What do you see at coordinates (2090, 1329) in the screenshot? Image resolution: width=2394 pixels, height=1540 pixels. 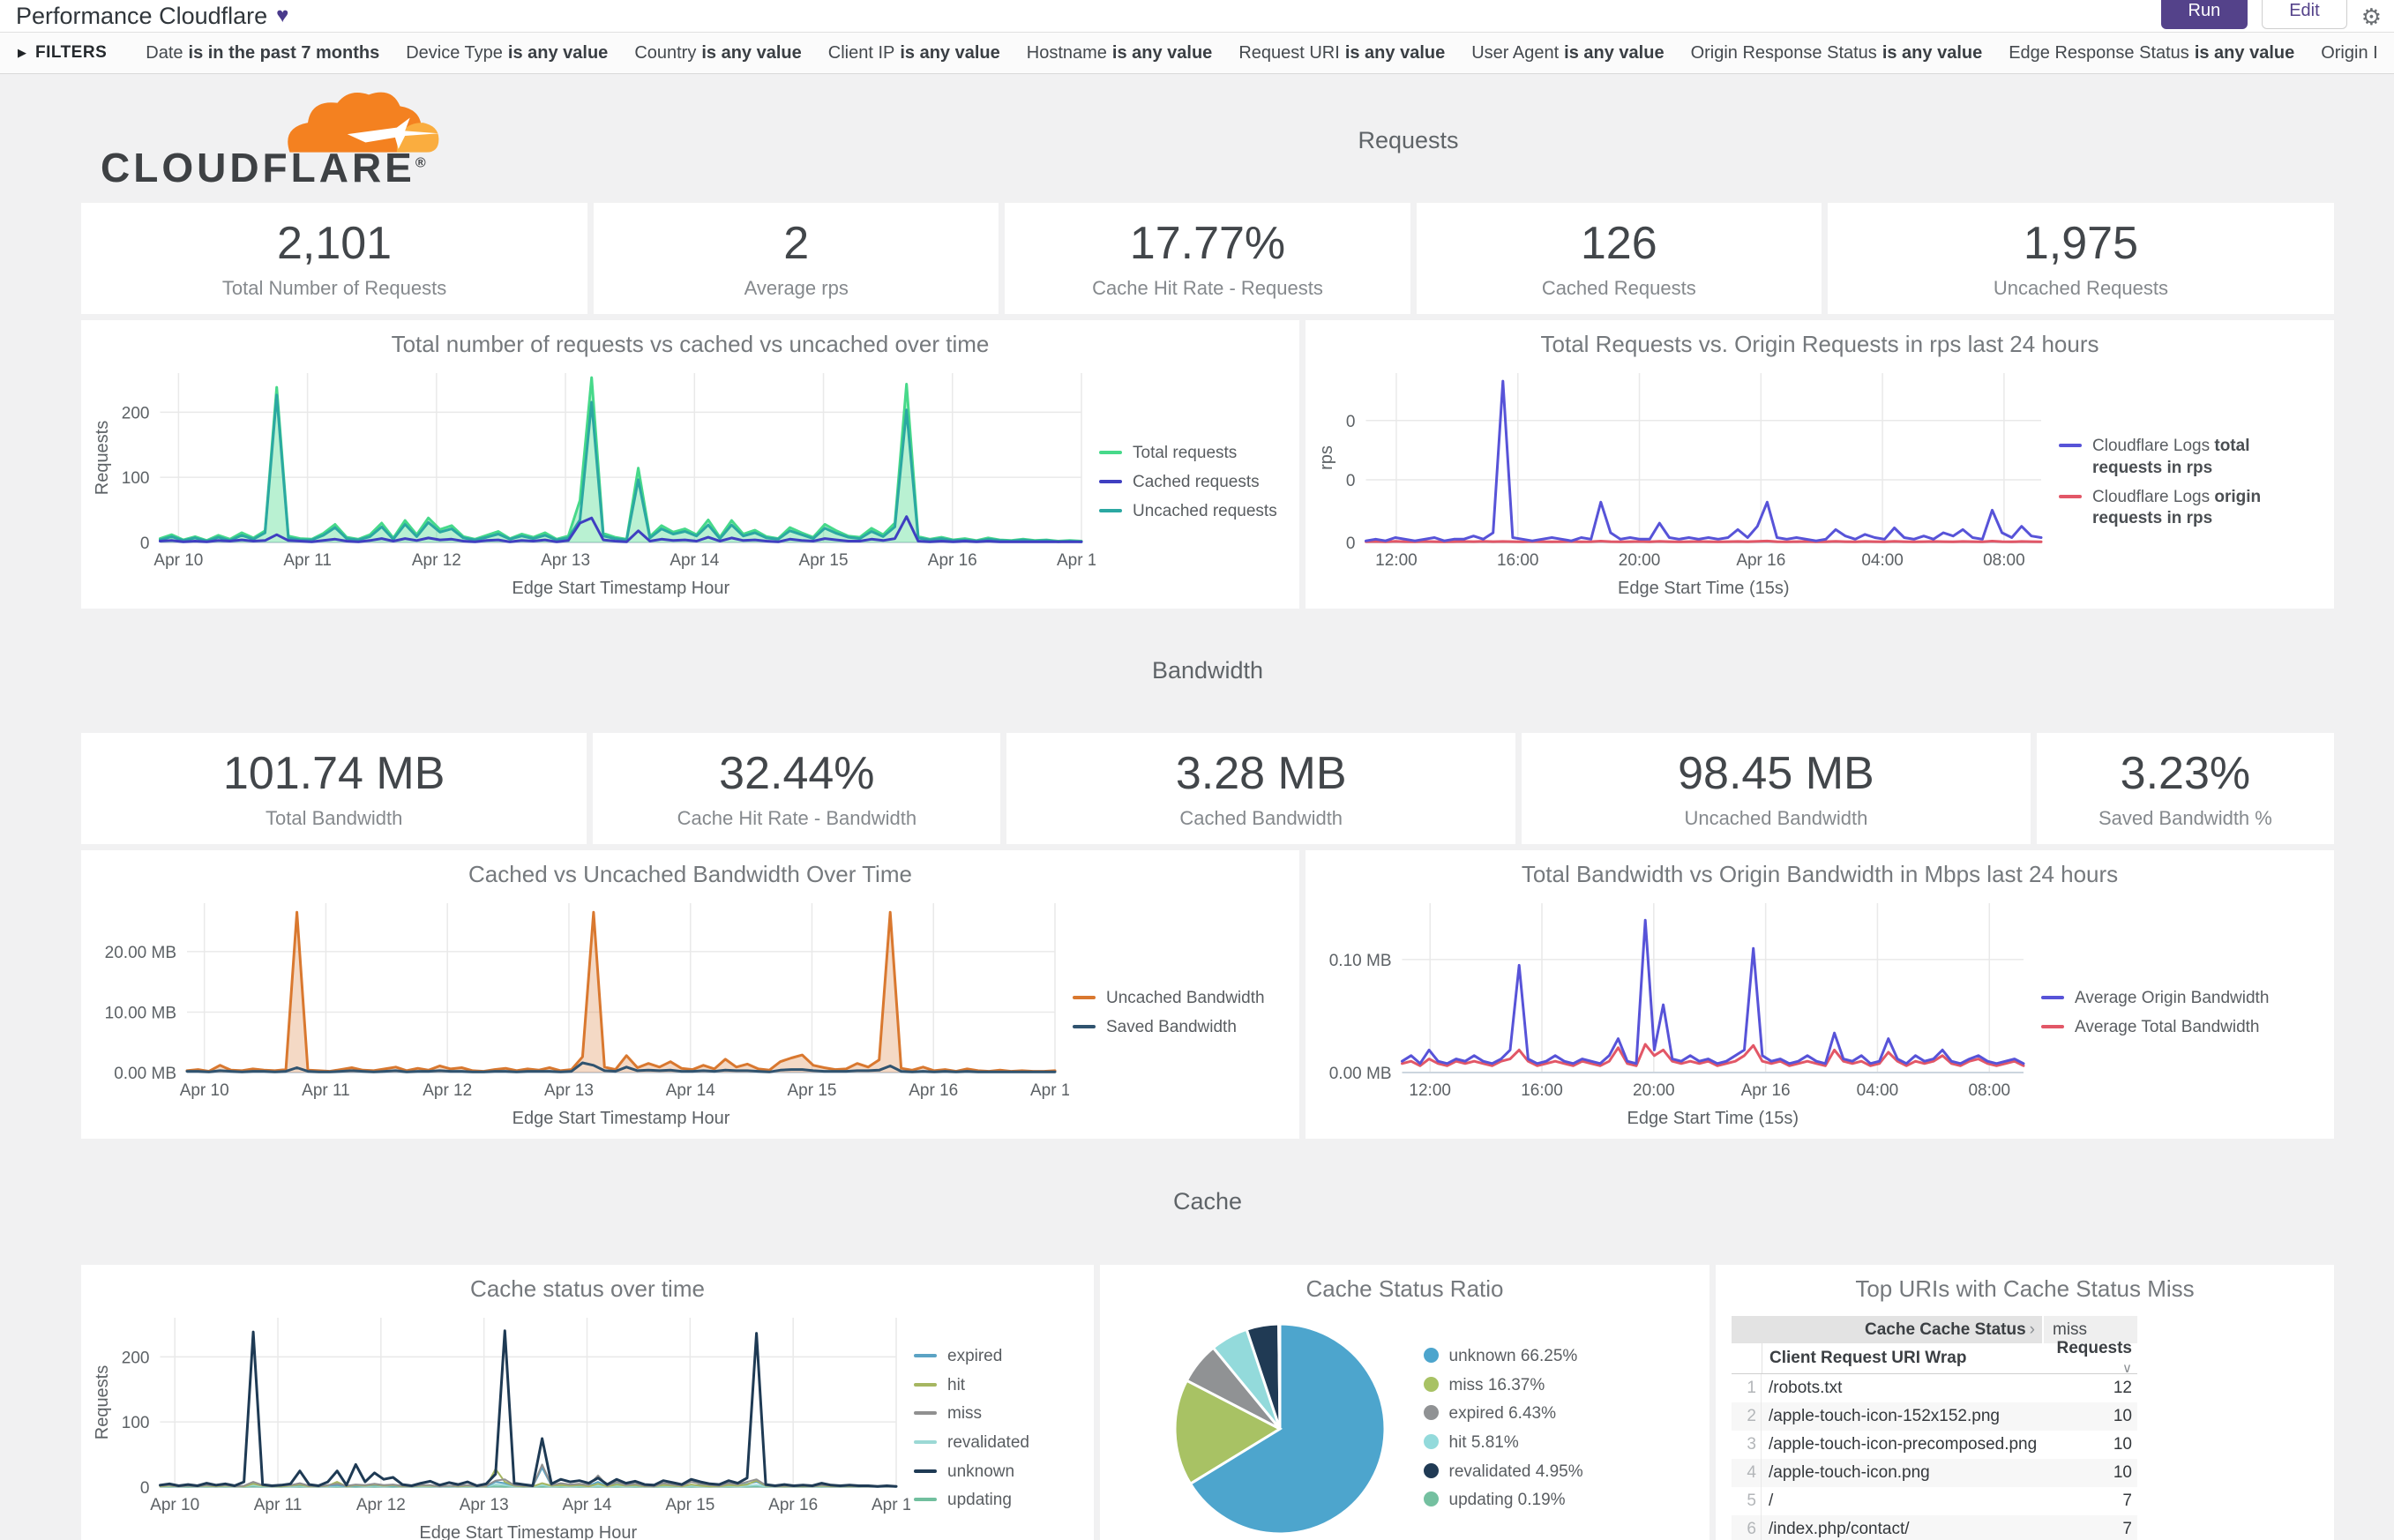 I see `pivot-value: miss` at bounding box center [2090, 1329].